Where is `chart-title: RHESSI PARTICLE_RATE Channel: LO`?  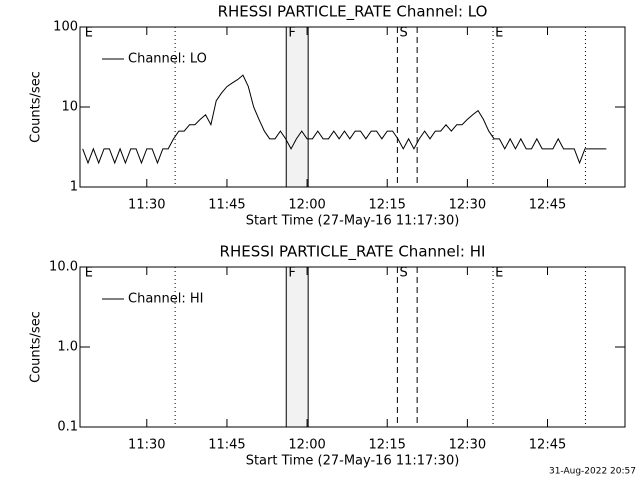 chart-title: RHESSI PARTICLE_RATE Channel: LO is located at coordinates (353, 12).